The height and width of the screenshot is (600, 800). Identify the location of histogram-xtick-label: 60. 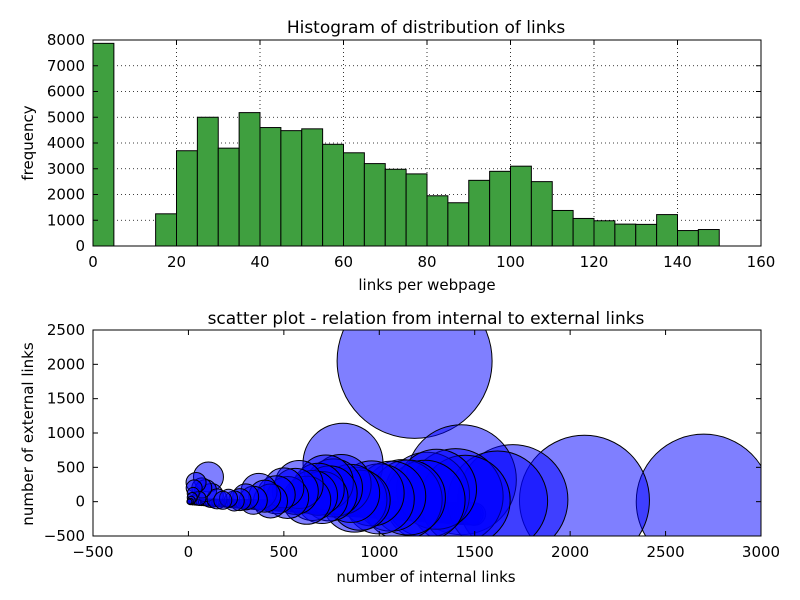
(343, 262).